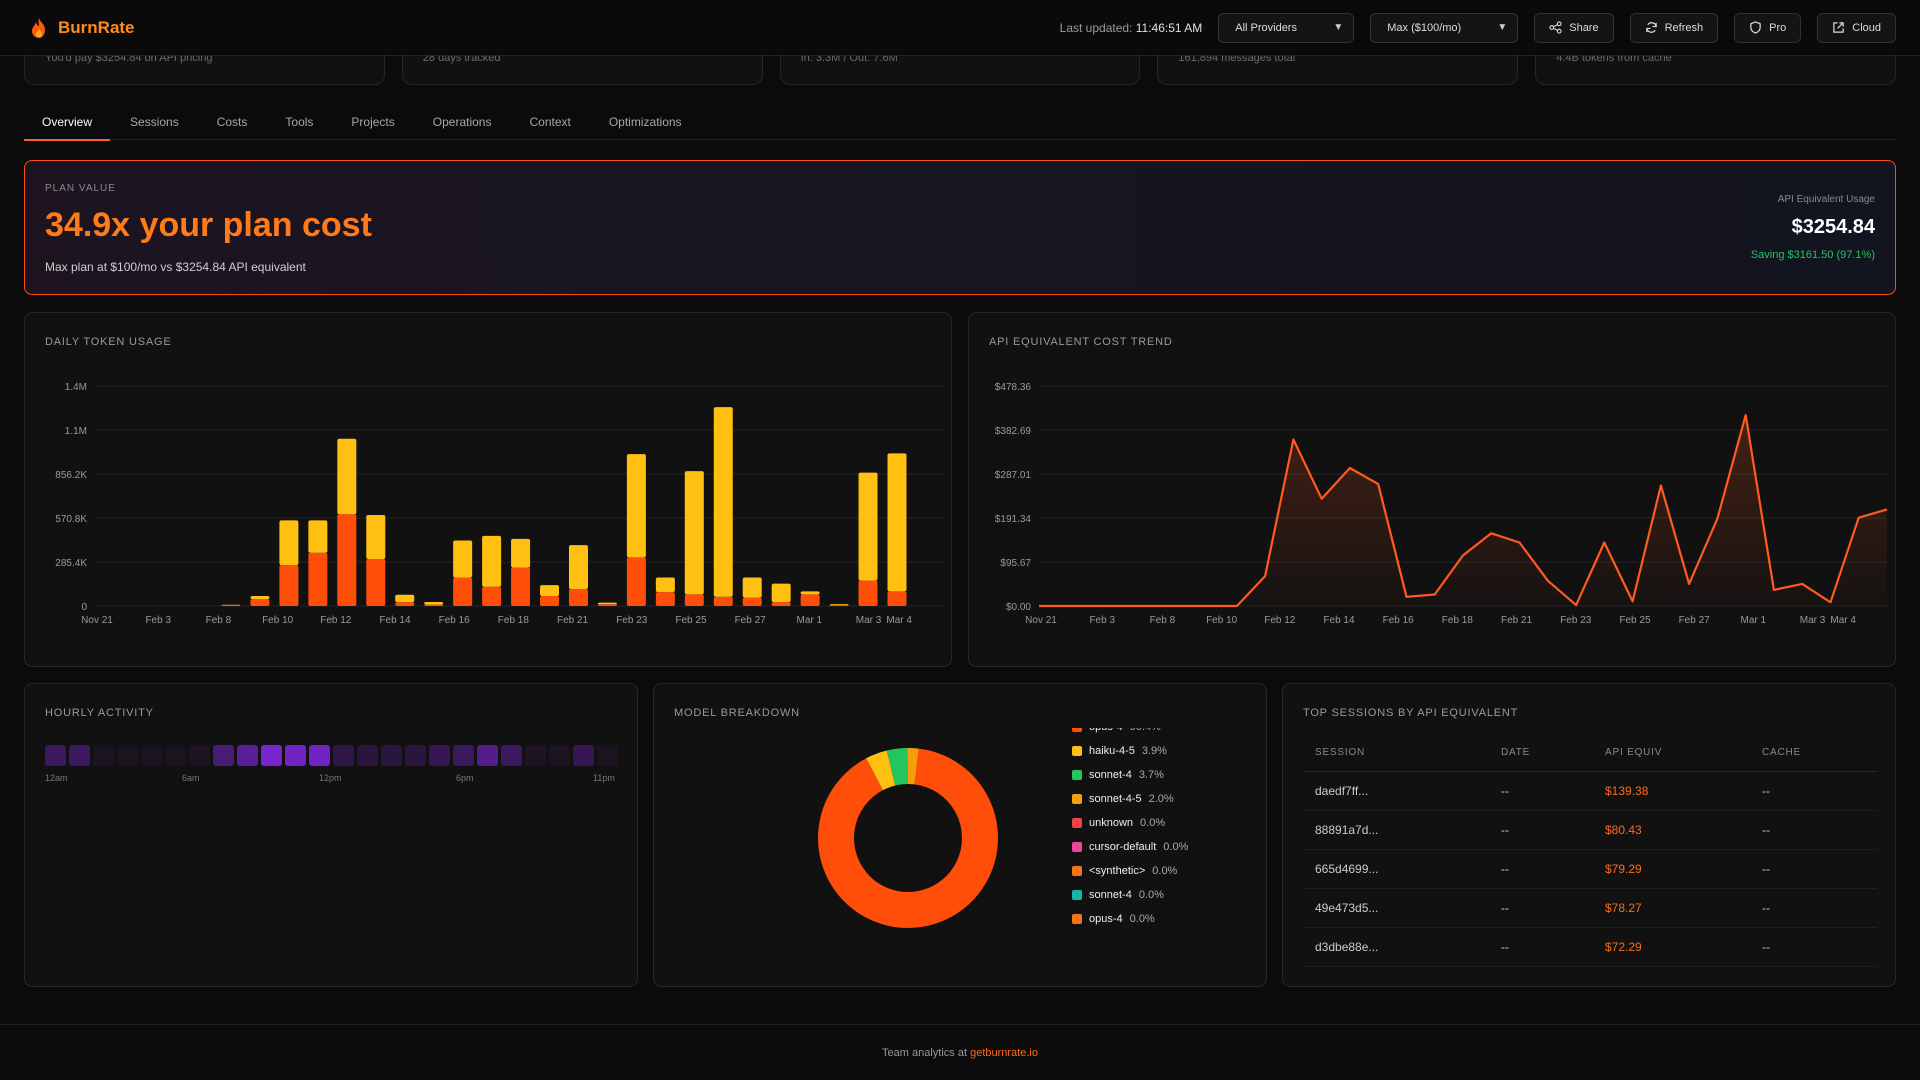  What do you see at coordinates (67, 121) in the screenshot?
I see `tab-overview: Overview` at bounding box center [67, 121].